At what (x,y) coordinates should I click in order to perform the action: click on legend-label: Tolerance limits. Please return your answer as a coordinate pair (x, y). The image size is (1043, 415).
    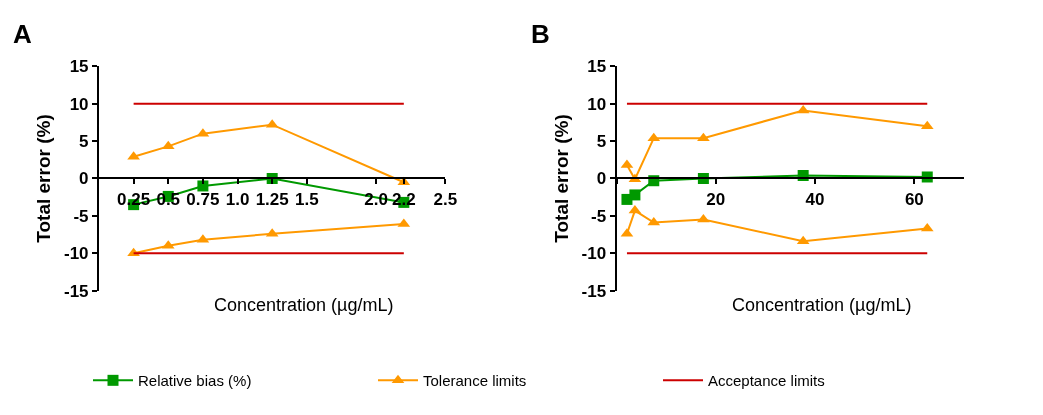
    Looking at the image, I should click on (475, 381).